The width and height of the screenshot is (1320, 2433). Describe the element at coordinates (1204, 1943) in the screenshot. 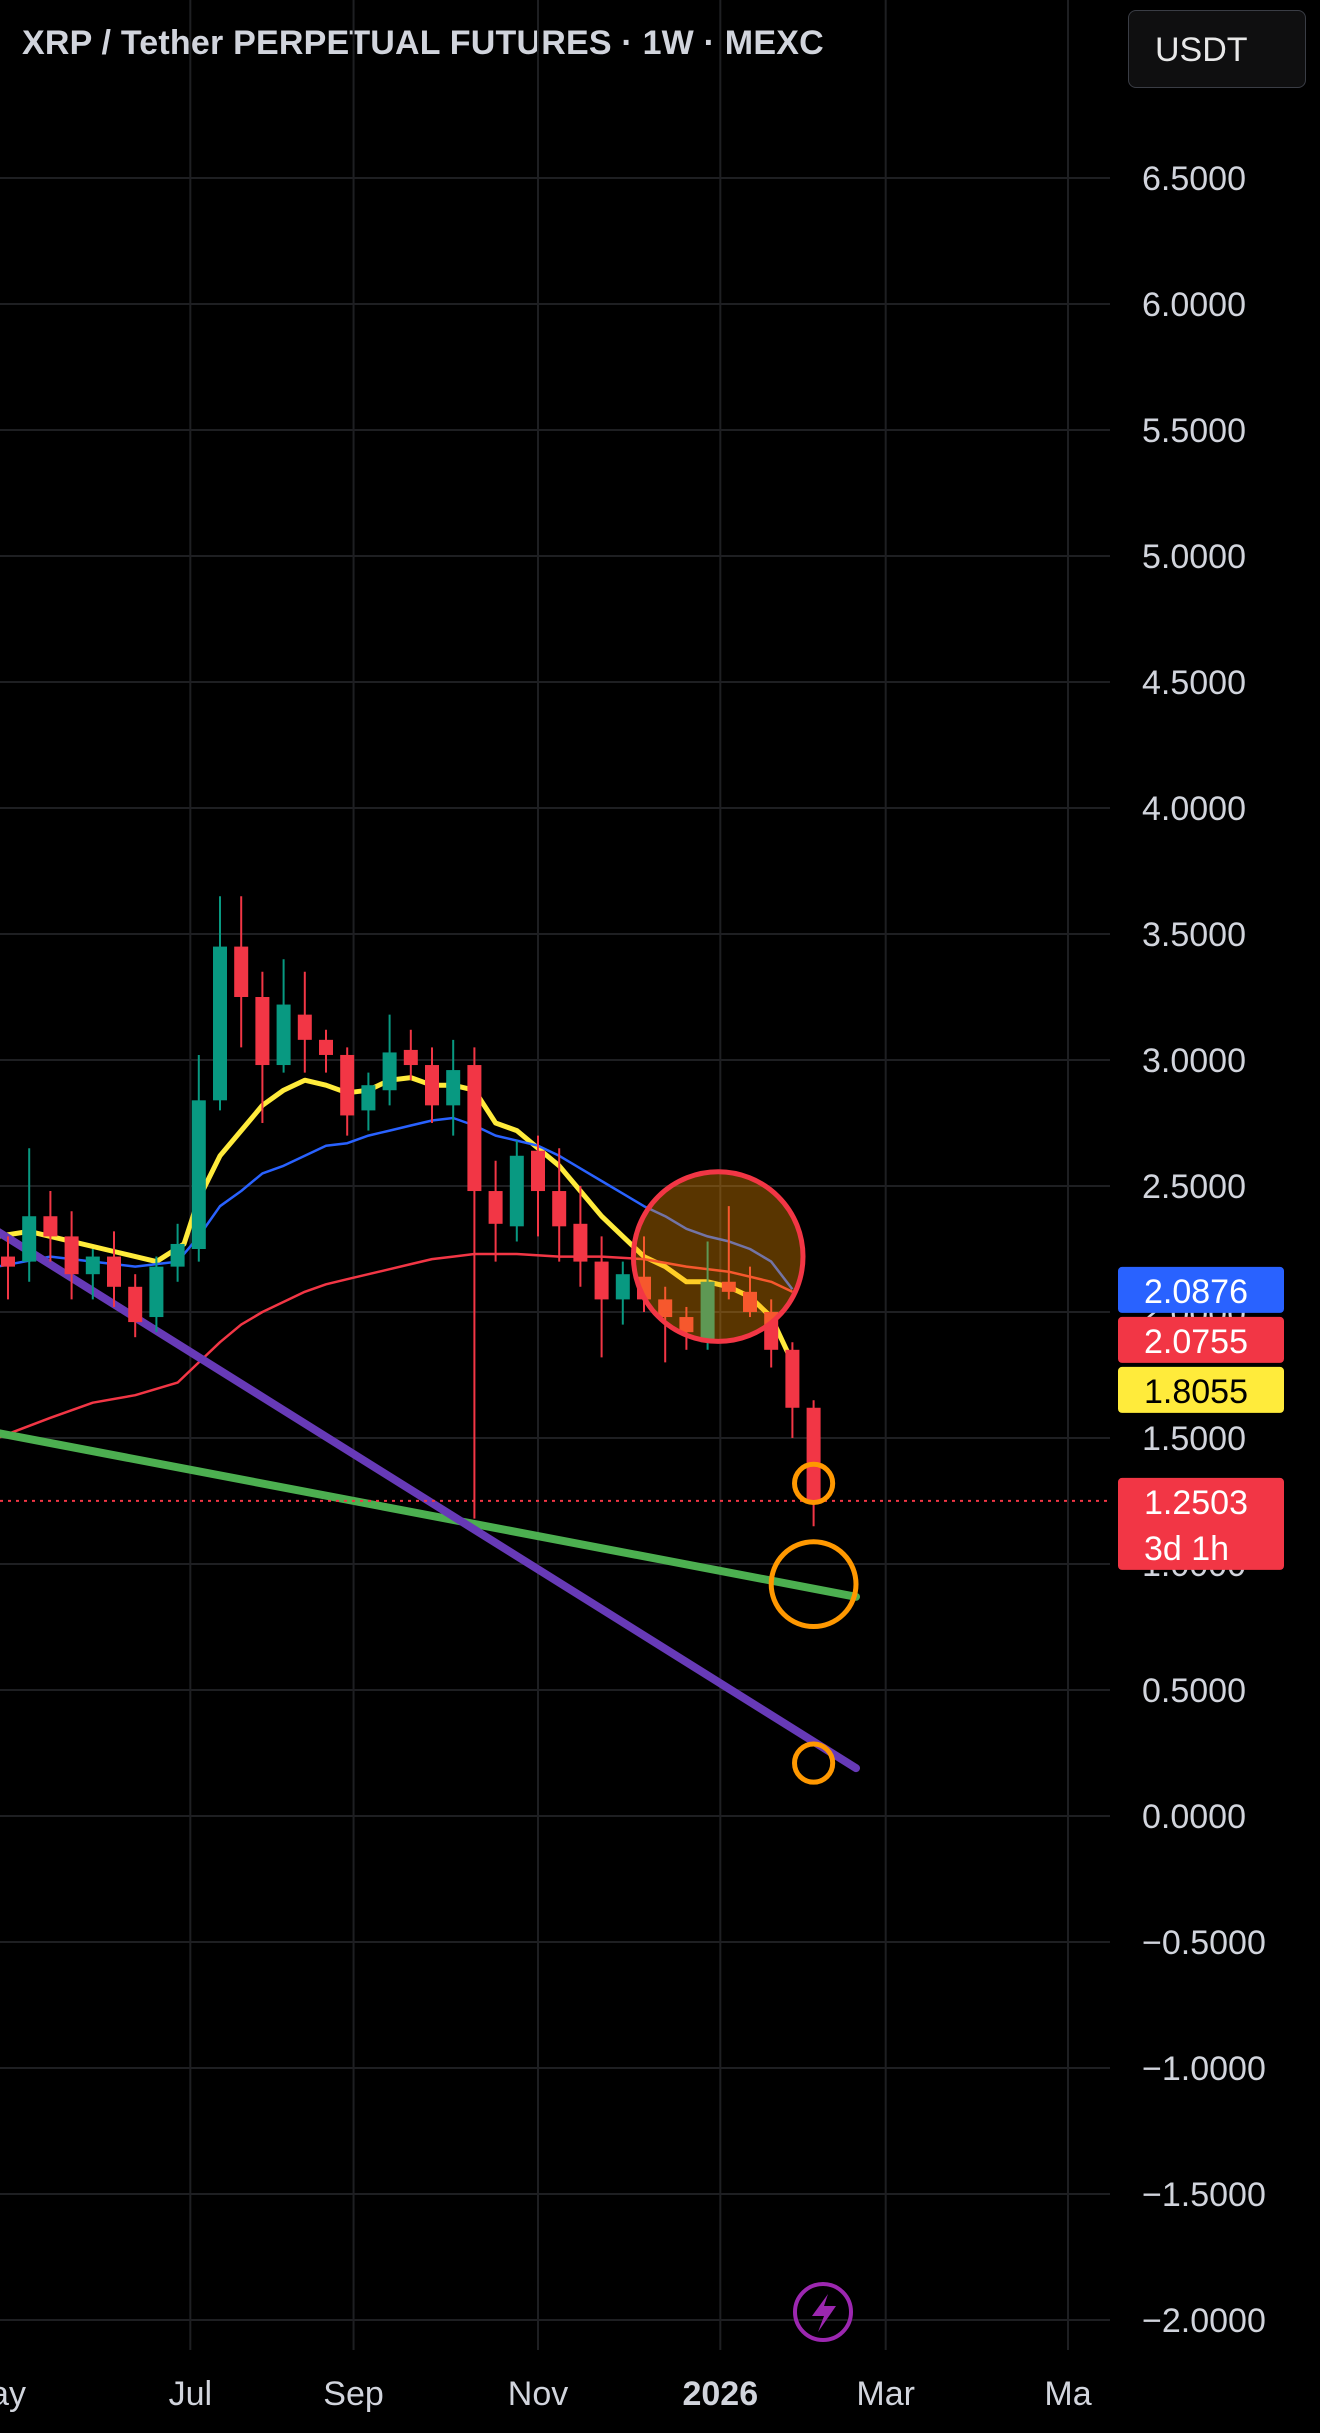

I see `price-tick-label: −0.5000` at that location.